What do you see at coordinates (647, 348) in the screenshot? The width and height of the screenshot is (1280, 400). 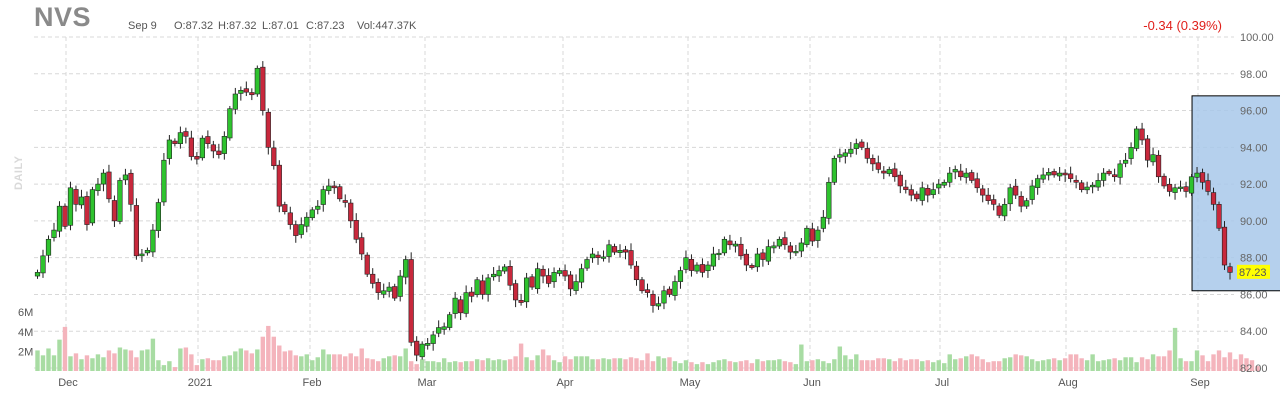 I see `volume-bars` at bounding box center [647, 348].